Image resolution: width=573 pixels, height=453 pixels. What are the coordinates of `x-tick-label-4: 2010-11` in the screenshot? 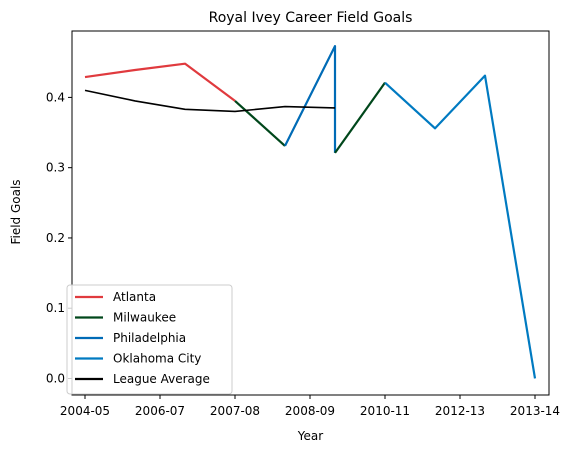 It's located at (385, 411).